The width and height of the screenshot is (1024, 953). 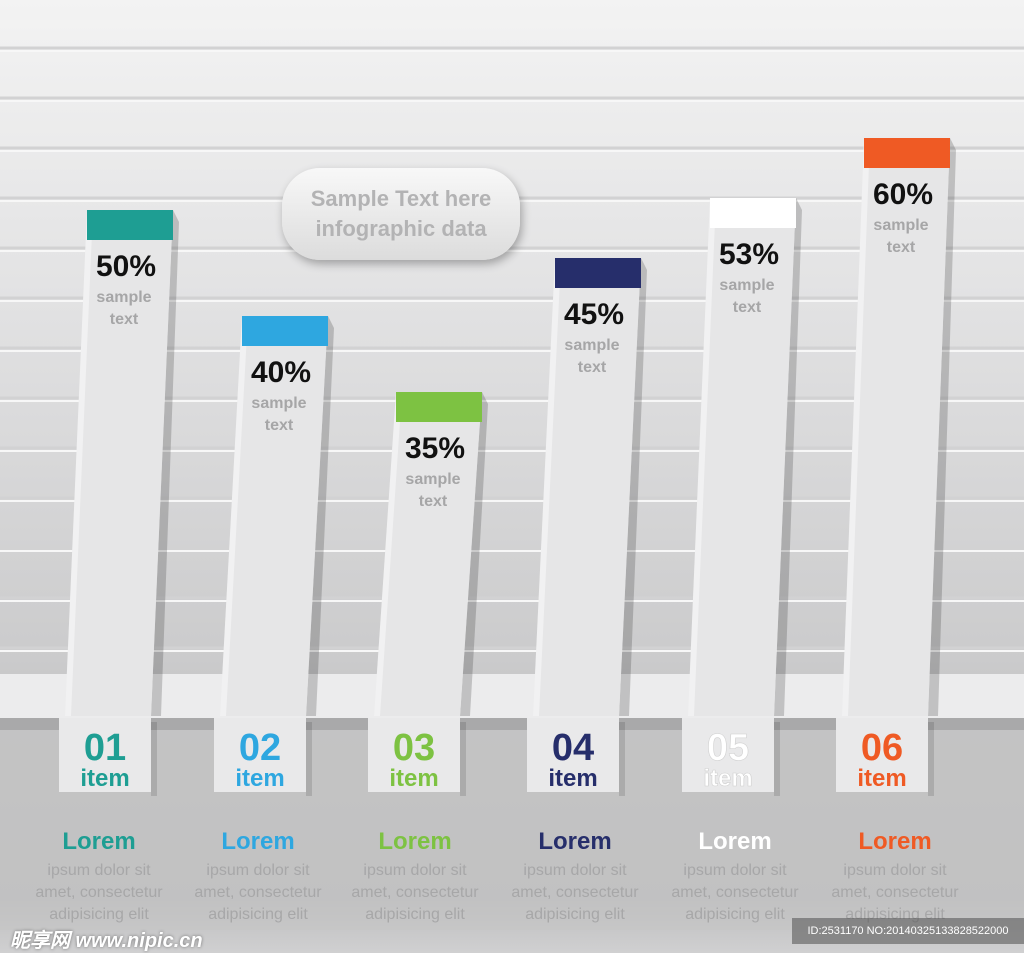 What do you see at coordinates (594, 314) in the screenshot?
I see `value-label: 45%` at bounding box center [594, 314].